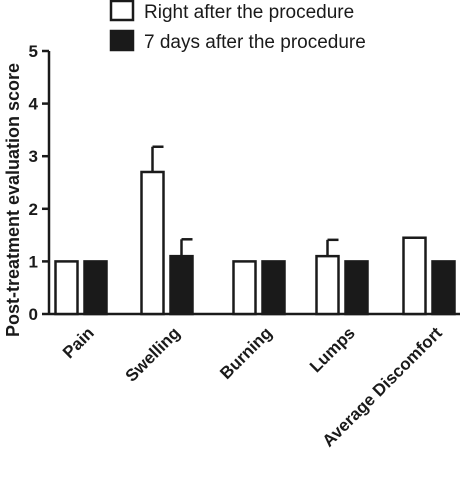 The image size is (474, 478). What do you see at coordinates (332, 349) in the screenshot?
I see `category-label-lumps: Lumps` at bounding box center [332, 349].